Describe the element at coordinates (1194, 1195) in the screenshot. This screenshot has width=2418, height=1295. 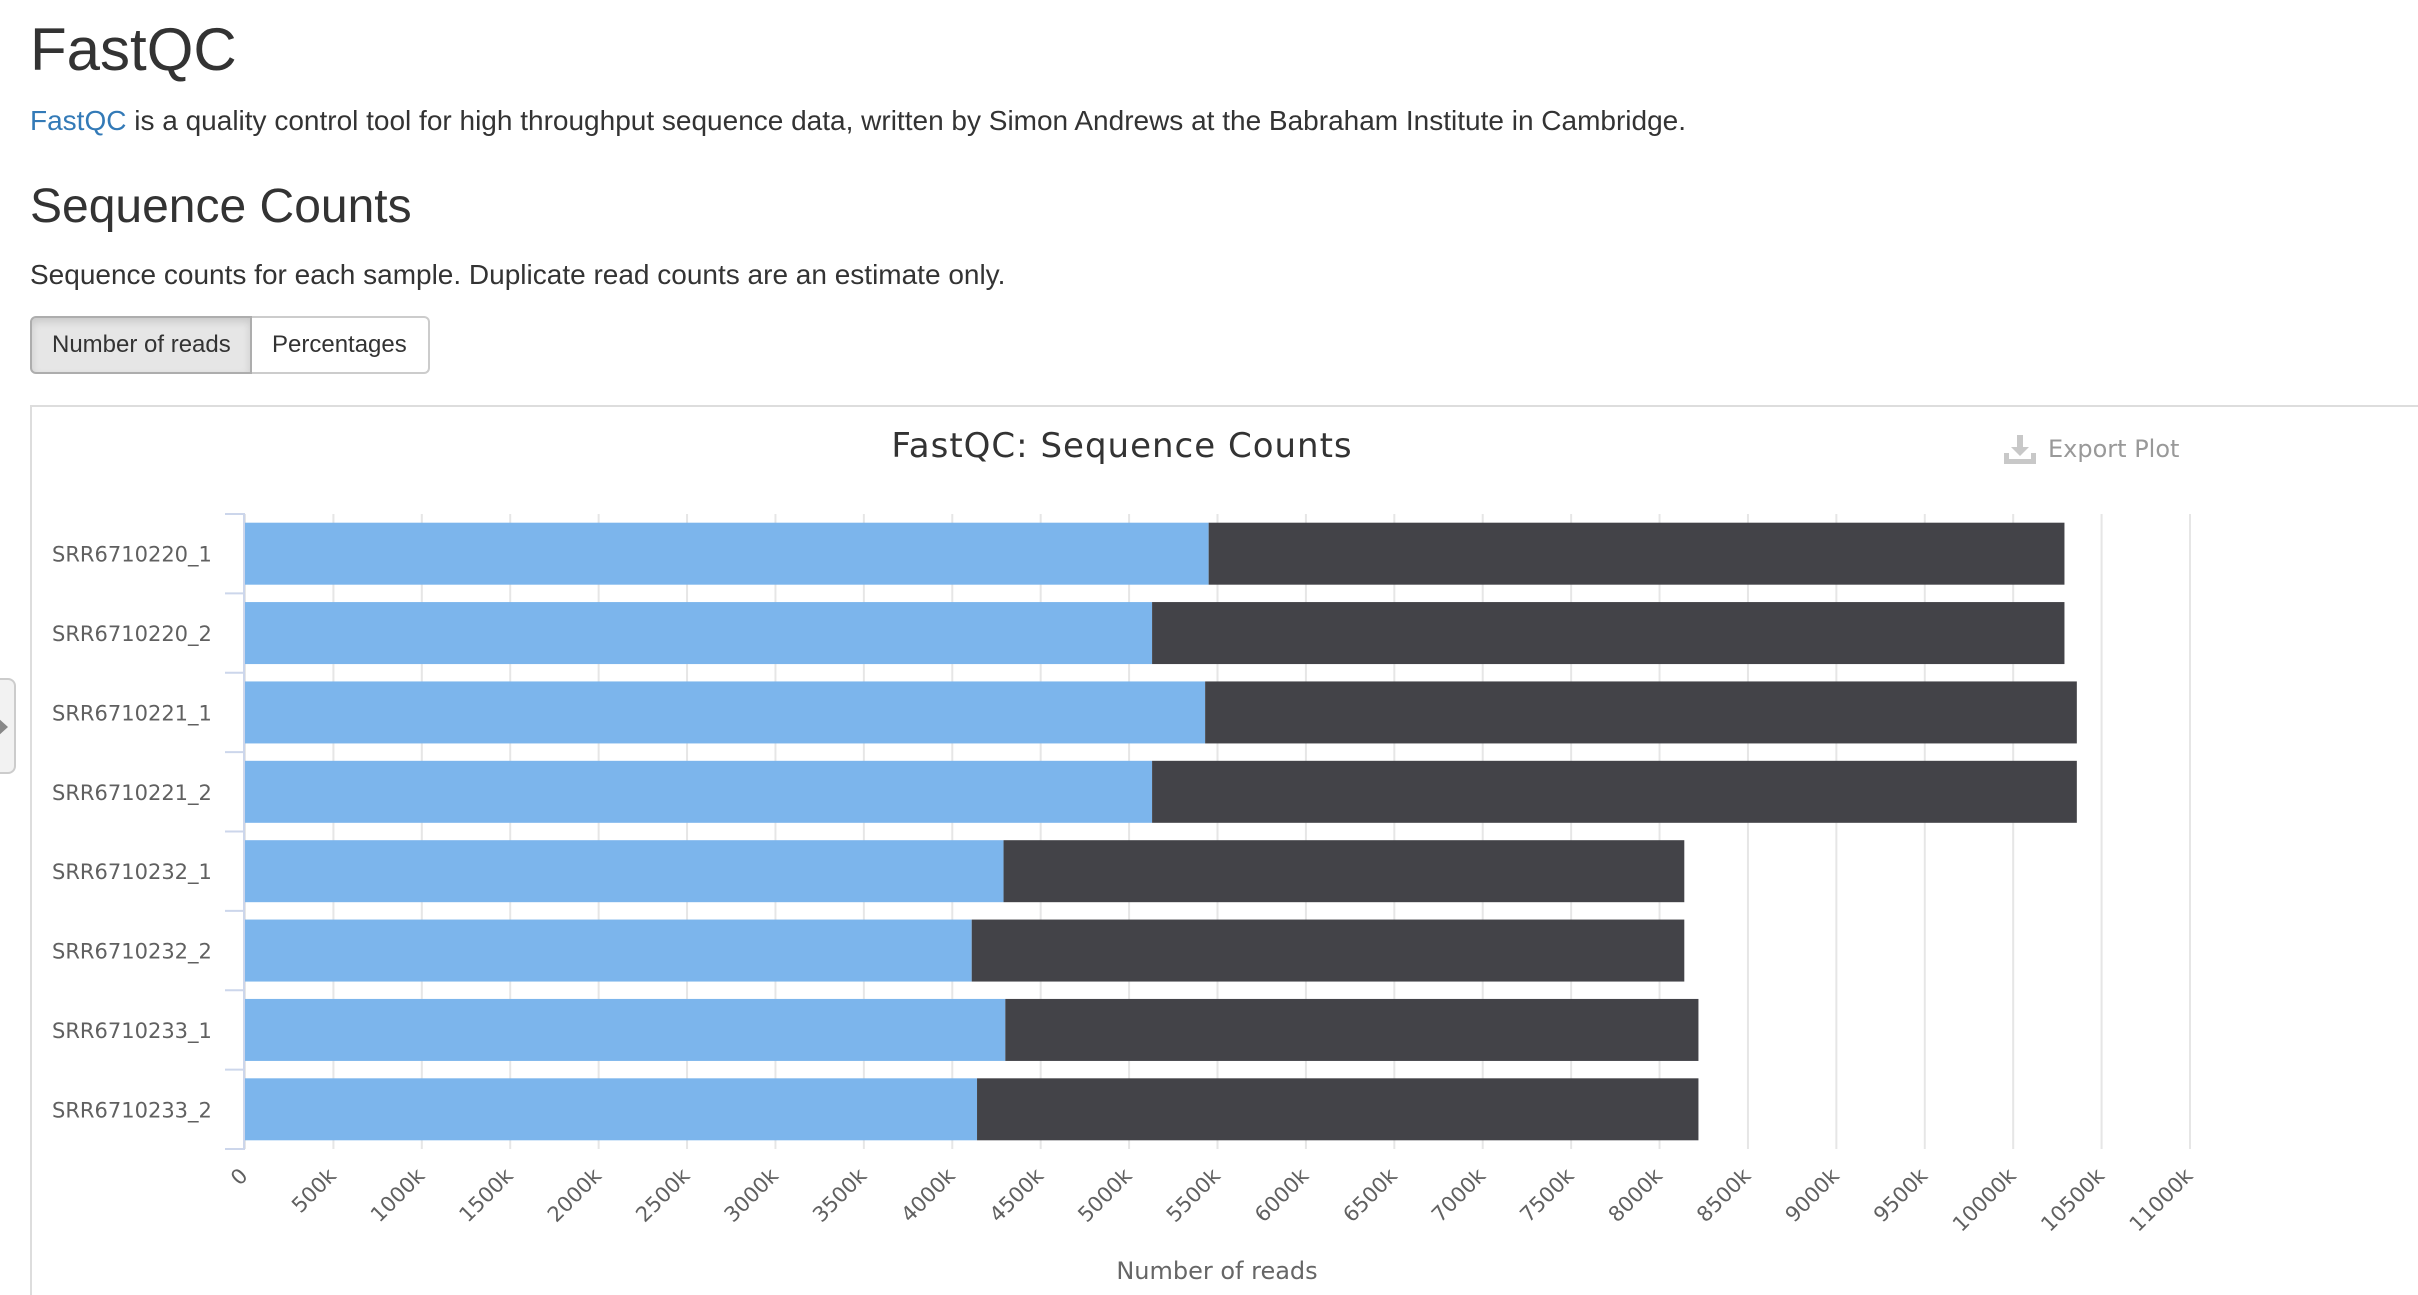
I see `x-tick-label: 5500k` at that location.